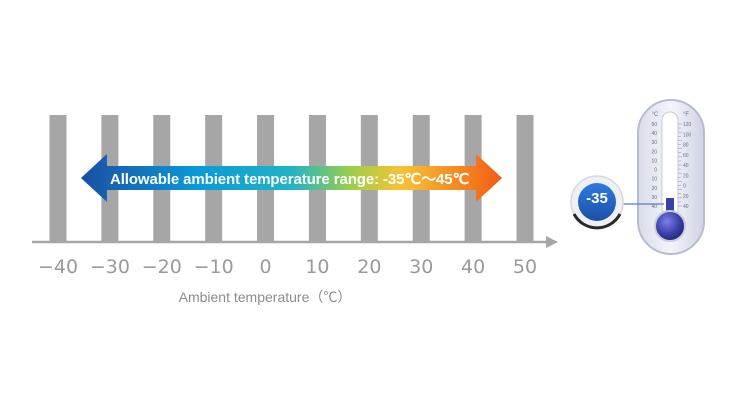 This screenshot has height=400, width=750. I want to click on tick-label: −30, so click(110, 267).